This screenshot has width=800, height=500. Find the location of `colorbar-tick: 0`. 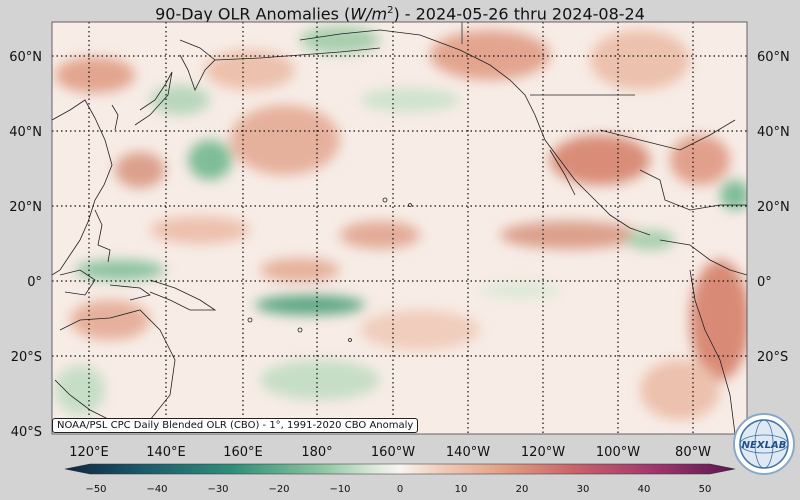

colorbar-tick: 0 is located at coordinates (400, 489).